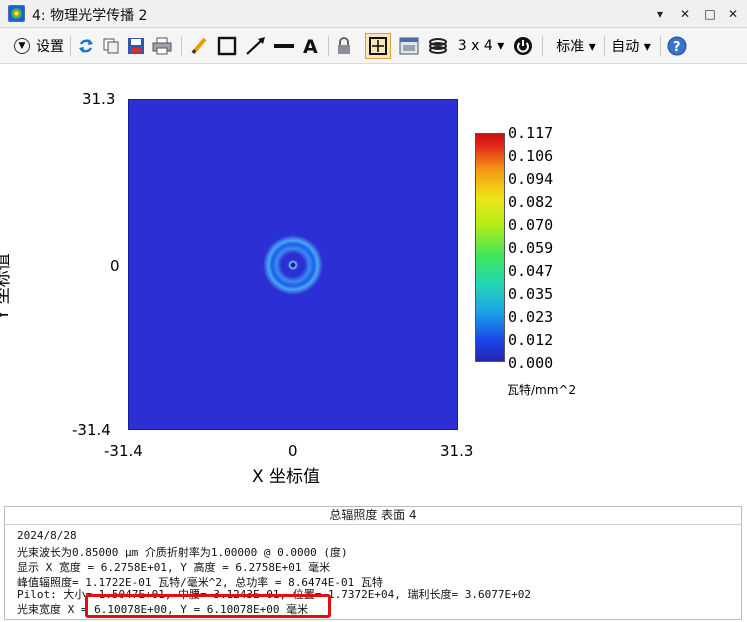 This screenshot has height=622, width=747. Describe the element at coordinates (481, 46) in the screenshot. I see `layout-dropdown: 3 x 4 ▾` at that location.